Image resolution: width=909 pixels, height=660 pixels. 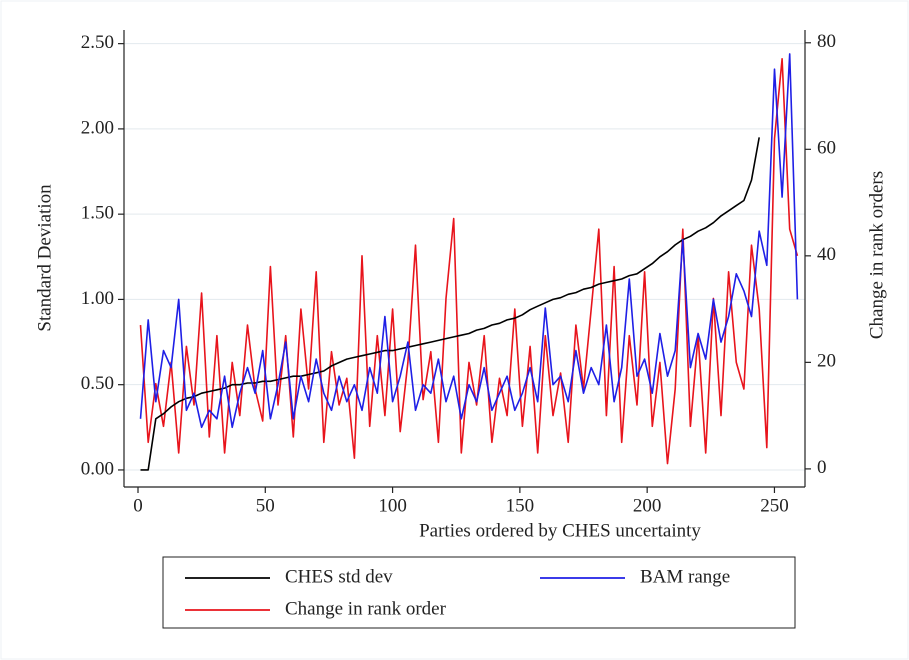 I want to click on legend-label: CHES std dev, so click(x=339, y=576).